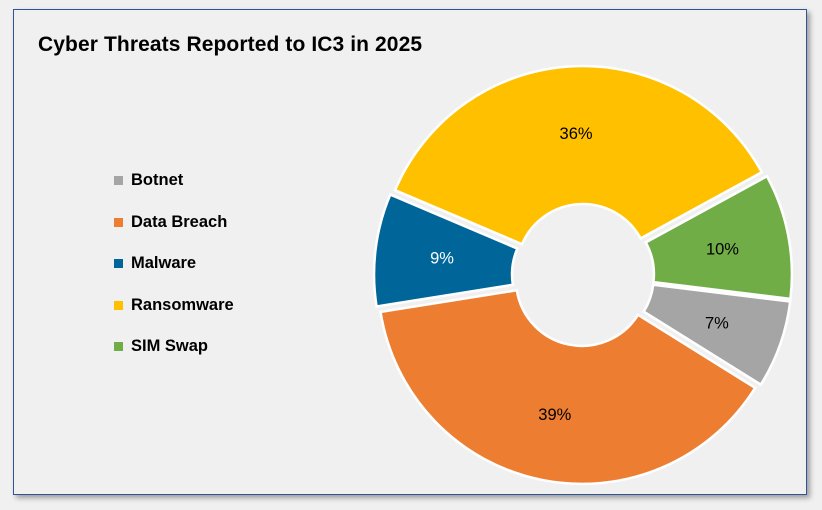 This screenshot has width=822, height=510. I want to click on legend-item-data-breach: Data Breach, so click(170, 222).